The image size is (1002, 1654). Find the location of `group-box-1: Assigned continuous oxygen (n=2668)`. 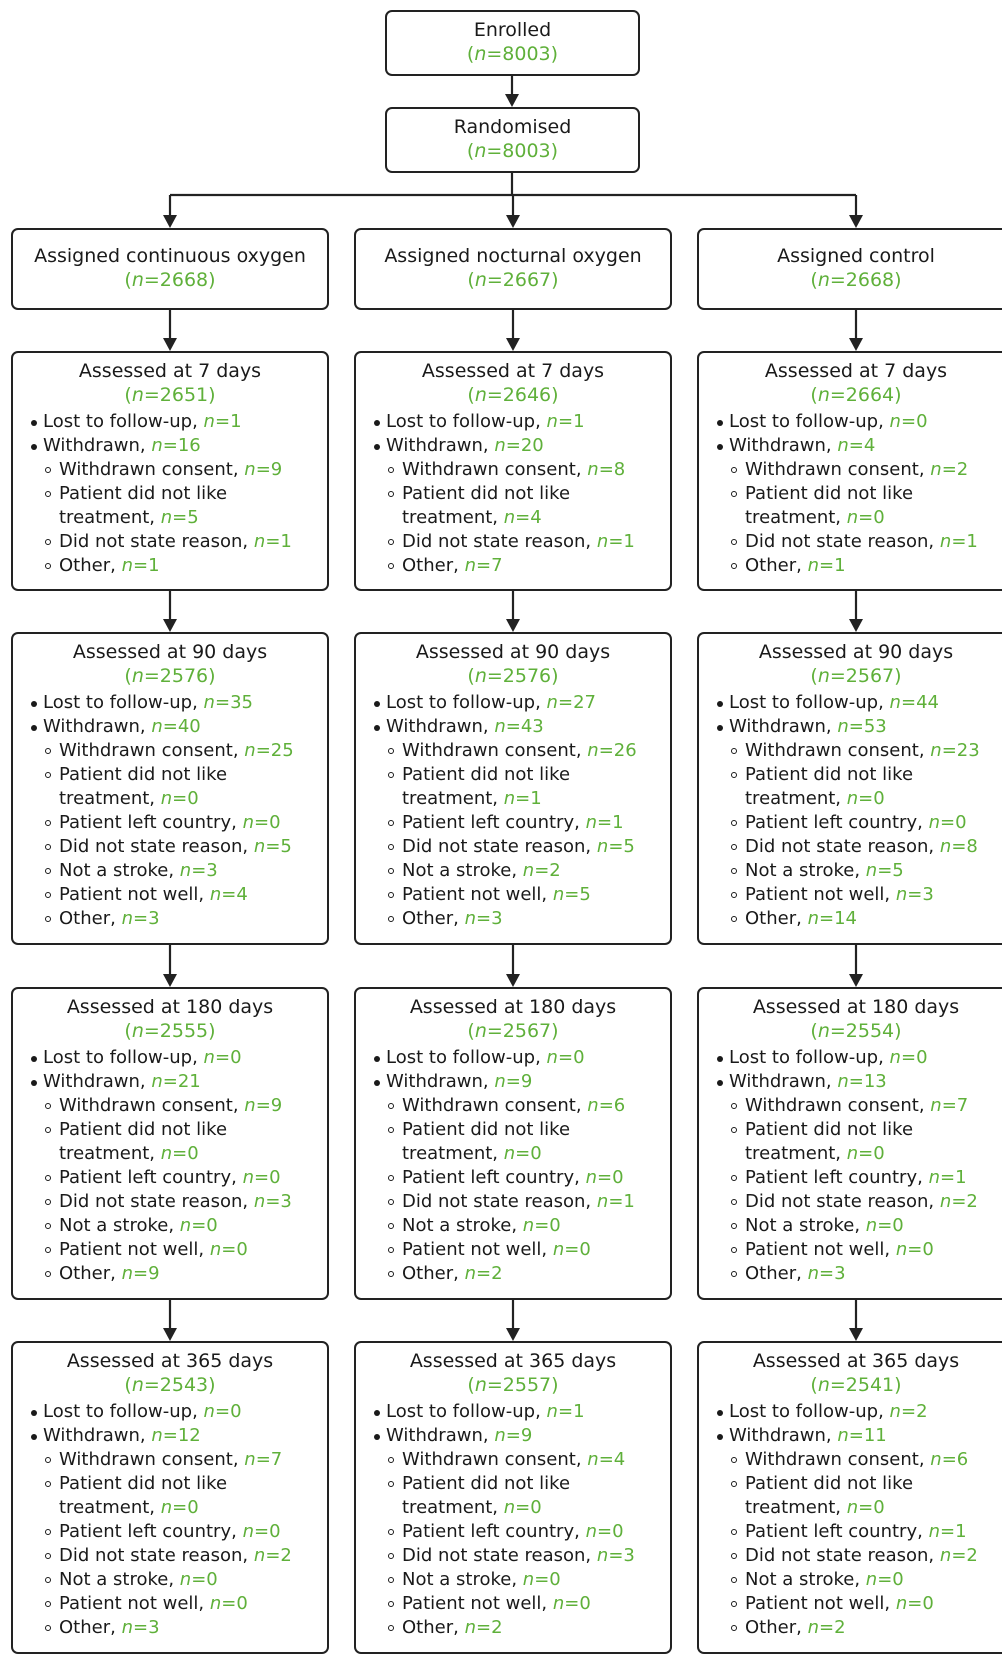

group-box-1: Assigned continuous oxygen (n=2668) is located at coordinates (170, 269).